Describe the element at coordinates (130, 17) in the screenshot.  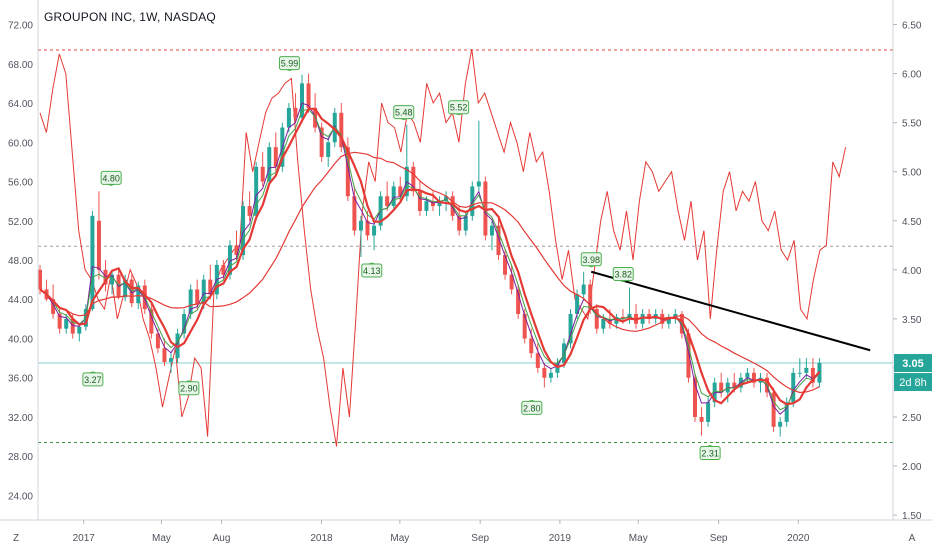
I see `chart-title: GROUPON INC, 1W, NASDAQ` at that location.